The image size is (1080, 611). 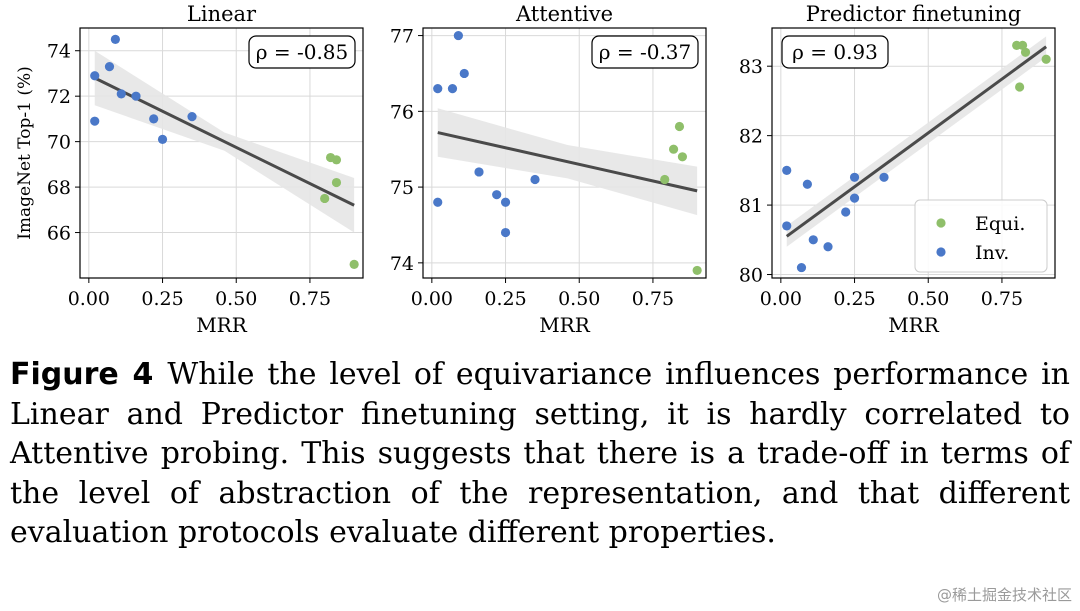 What do you see at coordinates (222, 14) in the screenshot?
I see `chart-title: Linear` at bounding box center [222, 14].